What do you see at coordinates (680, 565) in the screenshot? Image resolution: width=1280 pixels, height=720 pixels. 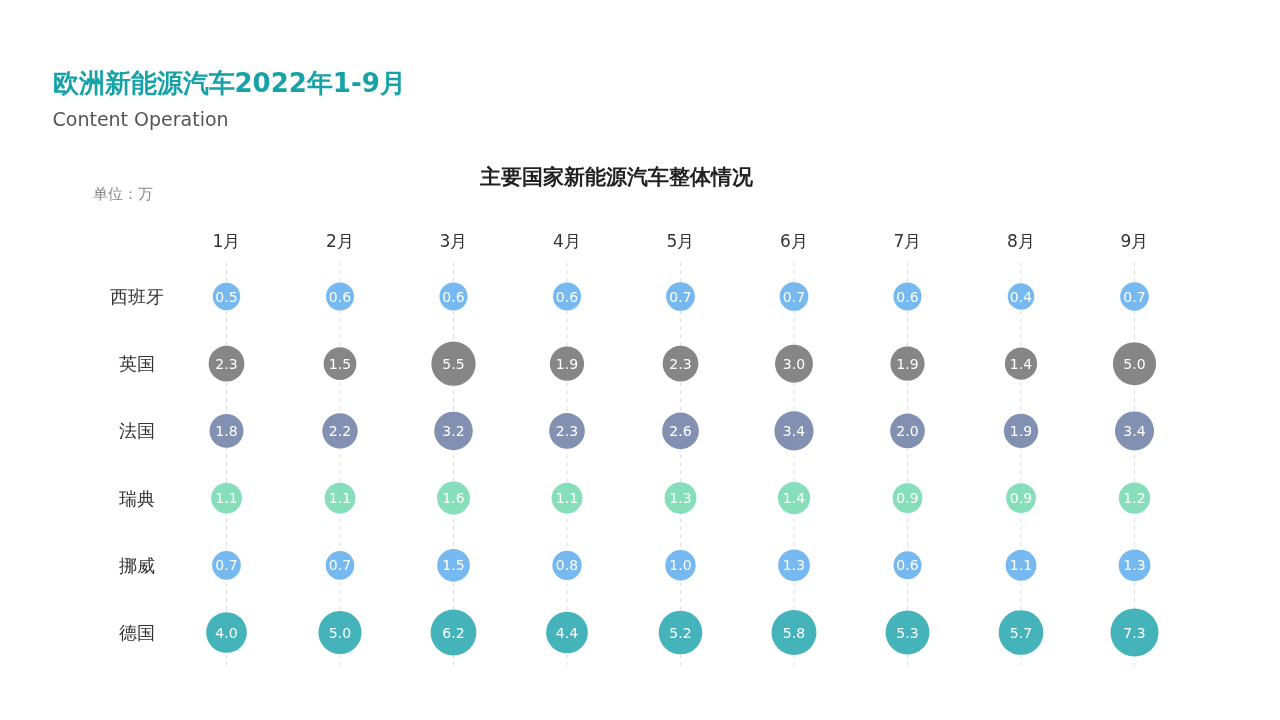 I see `data-label: 1.0` at bounding box center [680, 565].